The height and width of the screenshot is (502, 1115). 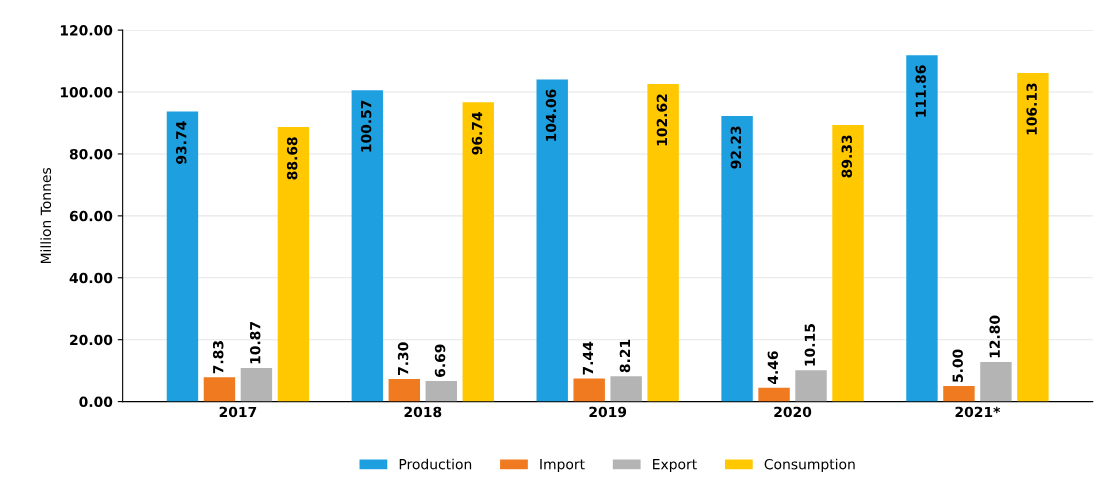 I want to click on data-label: 96.74, so click(x=477, y=133).